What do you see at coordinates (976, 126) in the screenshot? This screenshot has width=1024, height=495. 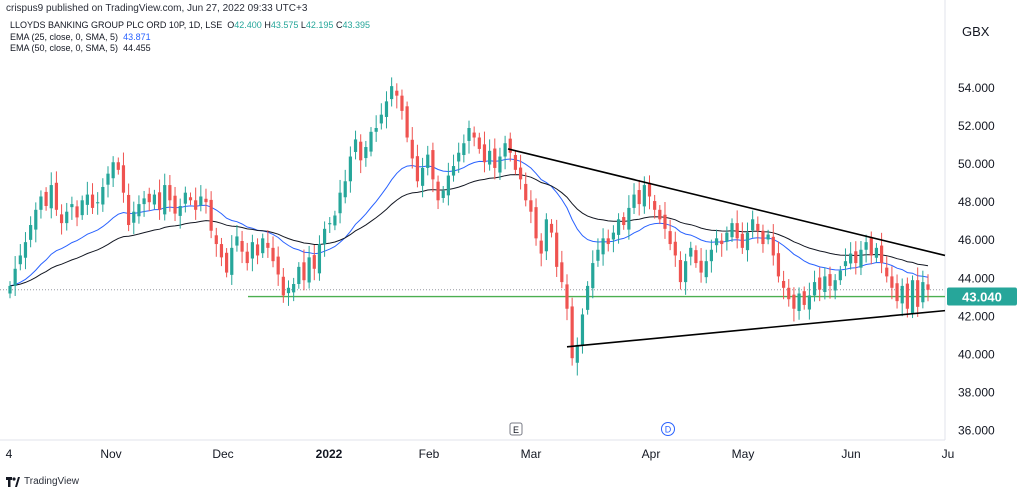 I see `price-tick-label: 52.000` at bounding box center [976, 126].